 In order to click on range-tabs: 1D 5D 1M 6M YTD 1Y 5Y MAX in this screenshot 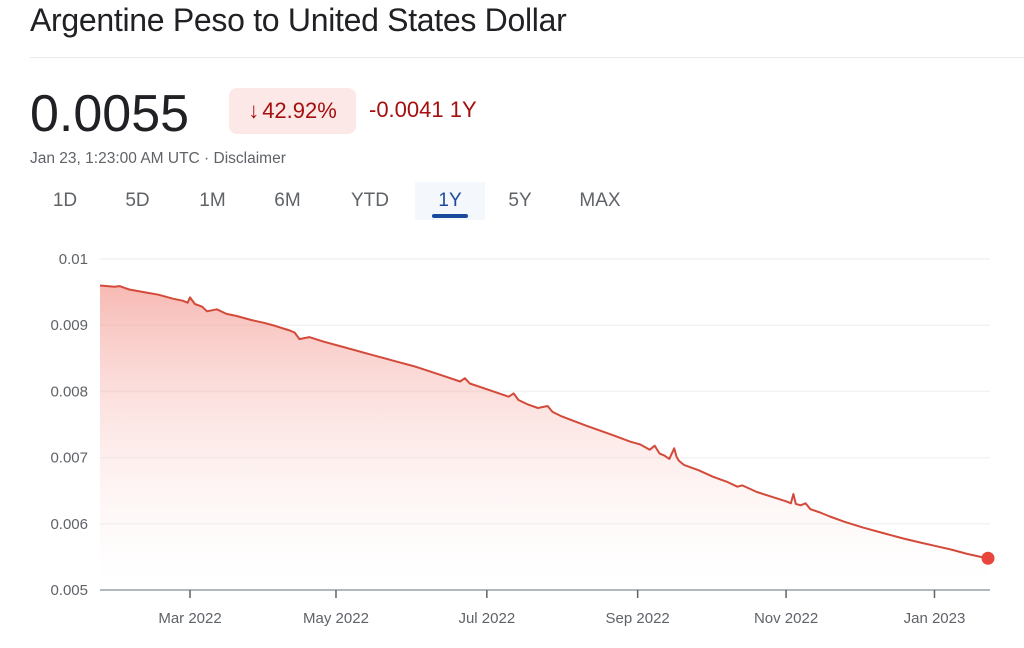, I will do `click(337, 201)`.